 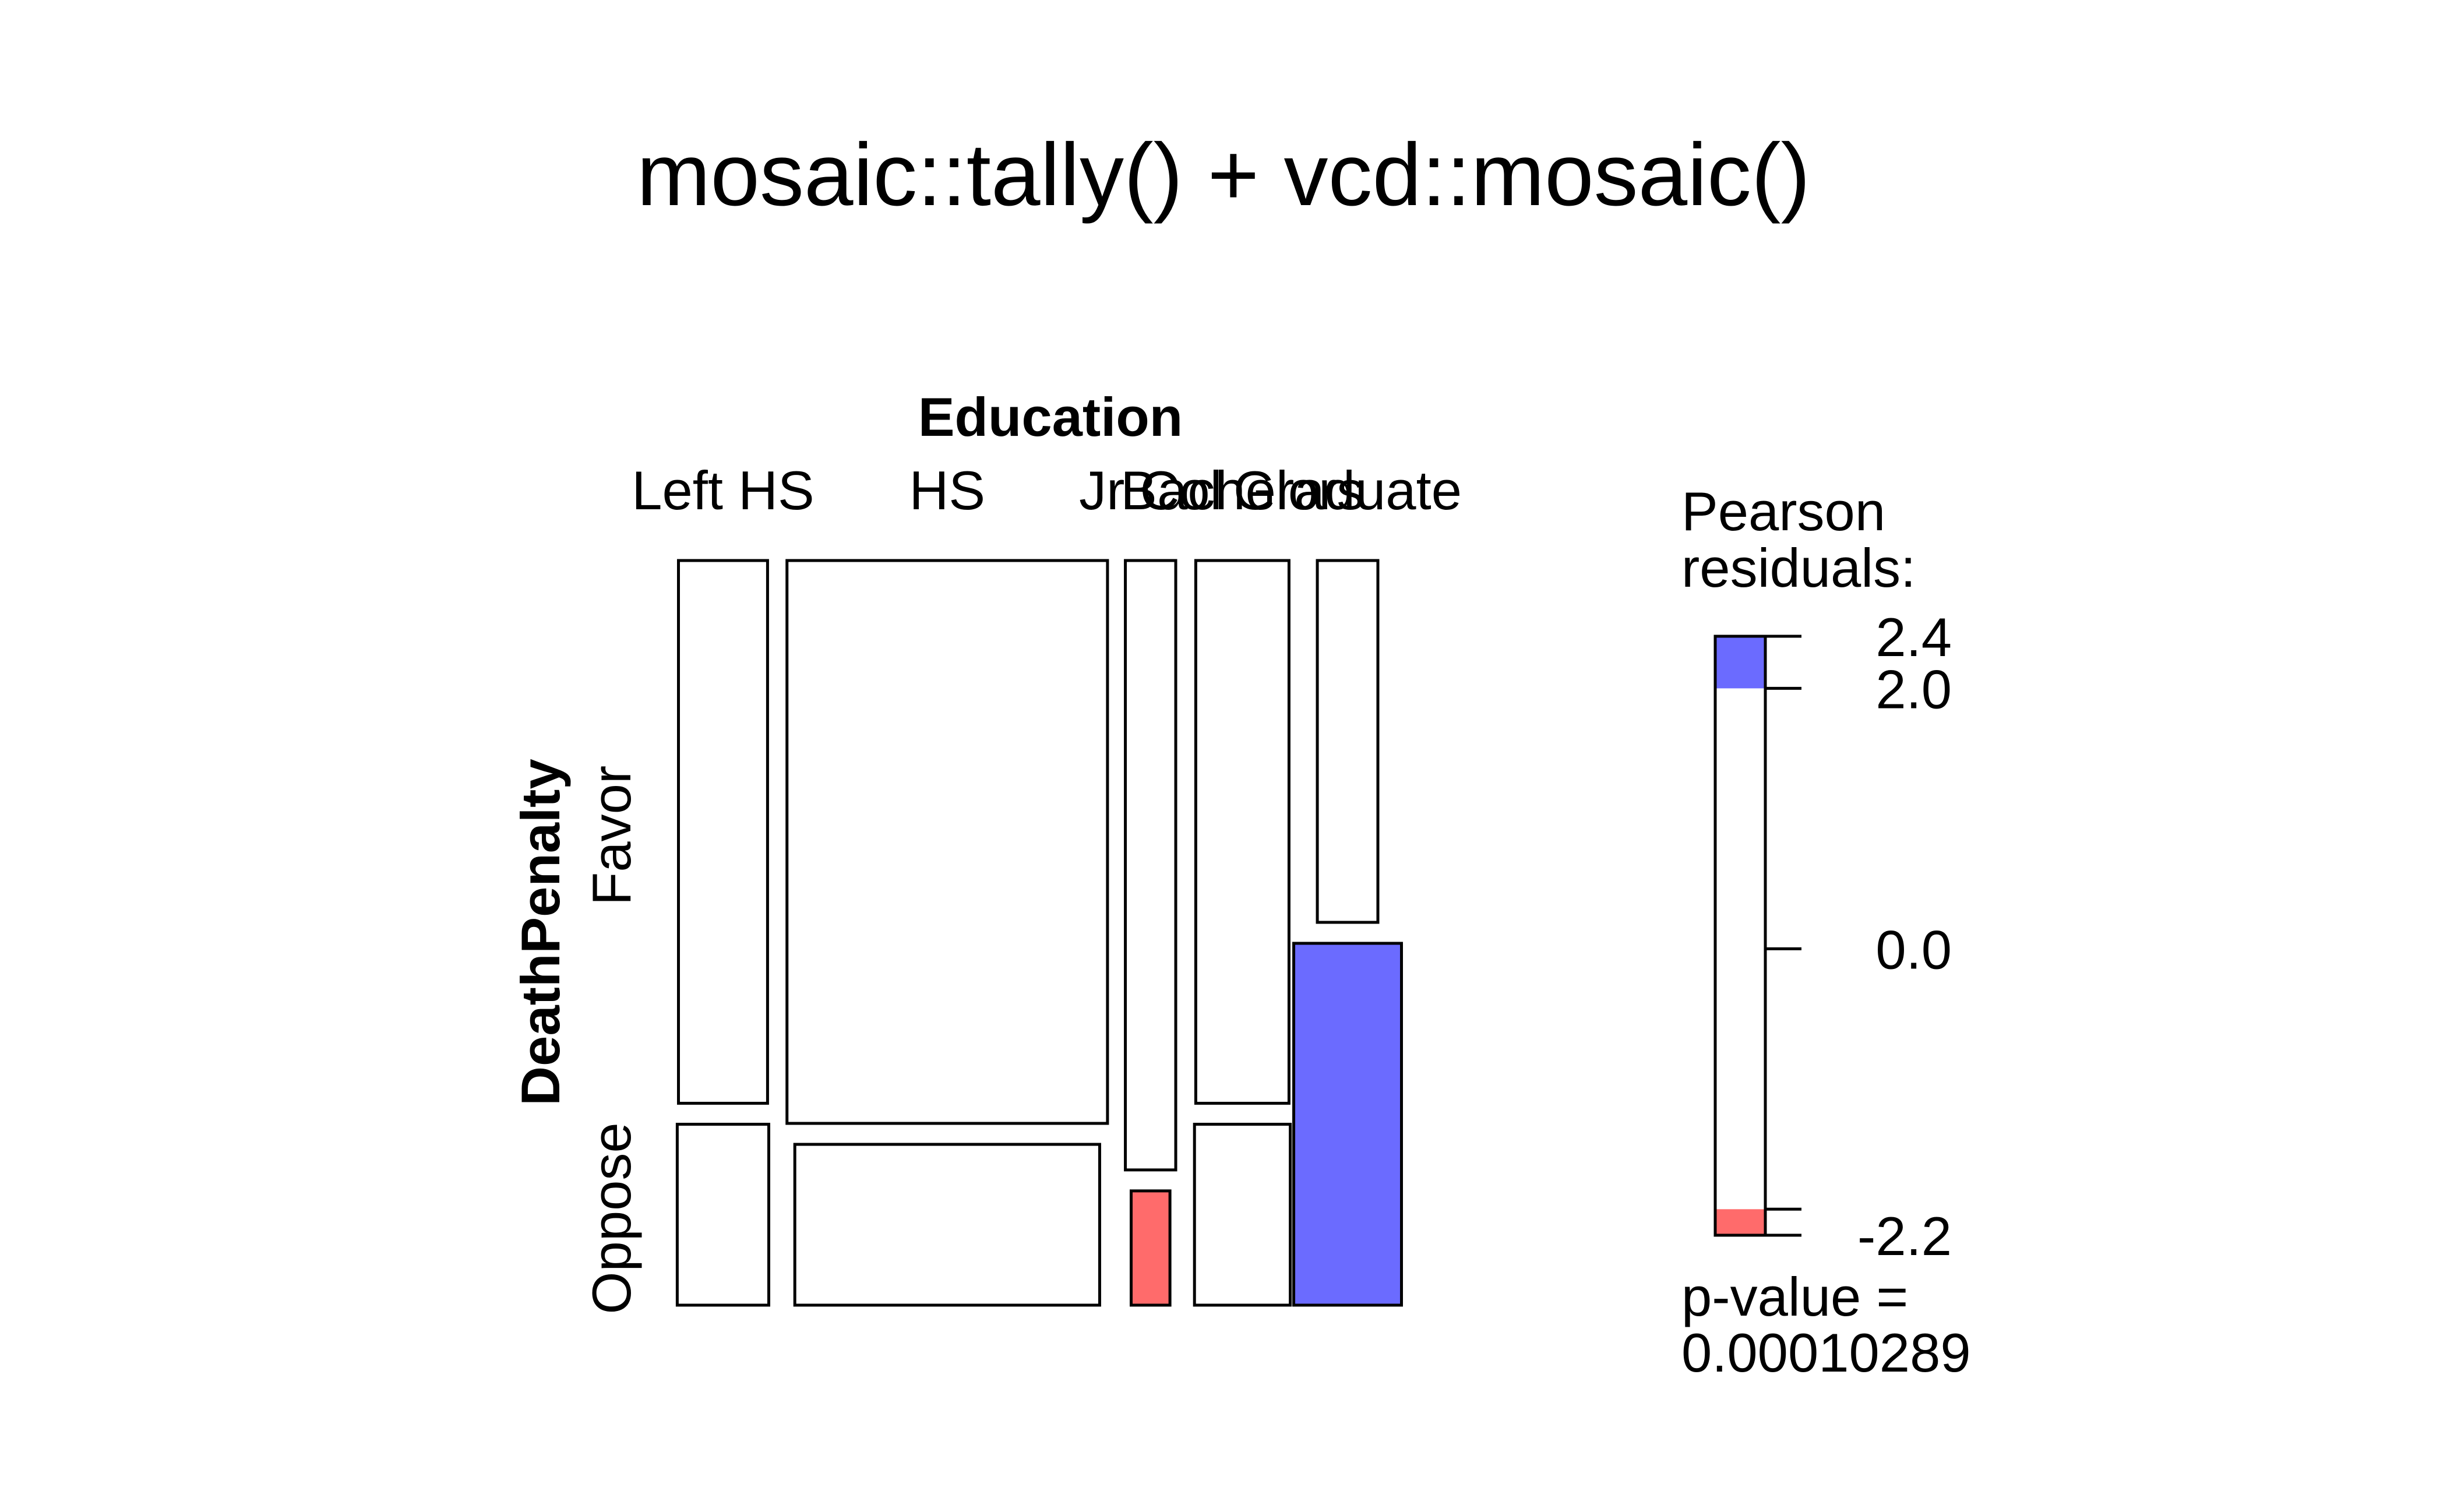 What do you see at coordinates (1150, 1248) in the screenshot?
I see `tile-jr-col-oppose` at bounding box center [1150, 1248].